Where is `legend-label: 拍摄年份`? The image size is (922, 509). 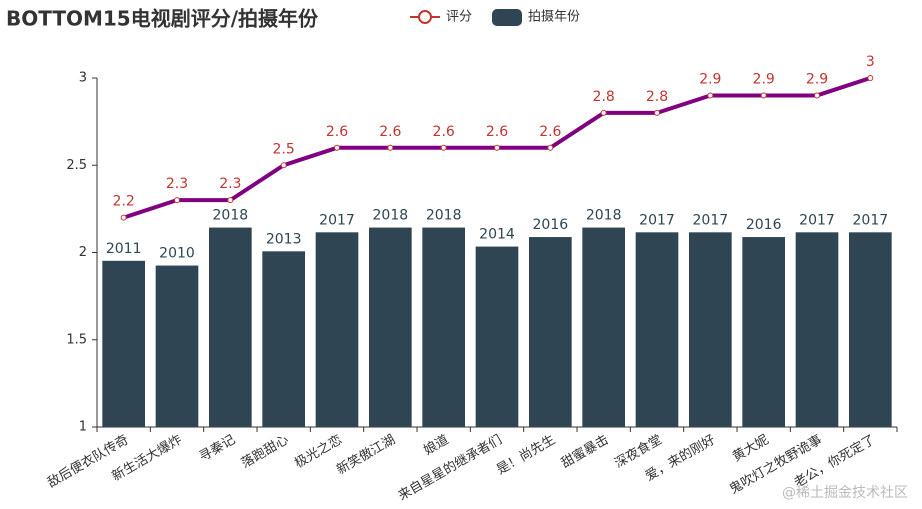
legend-label: 拍摄年份 is located at coordinates (554, 17).